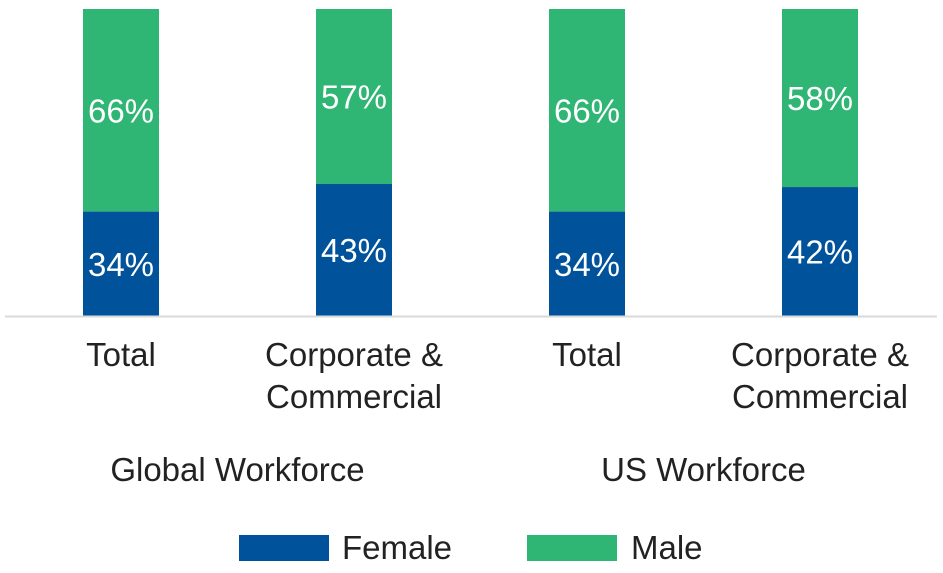 The image size is (943, 573). I want to click on data-label-female-1: 43%, so click(354, 250).